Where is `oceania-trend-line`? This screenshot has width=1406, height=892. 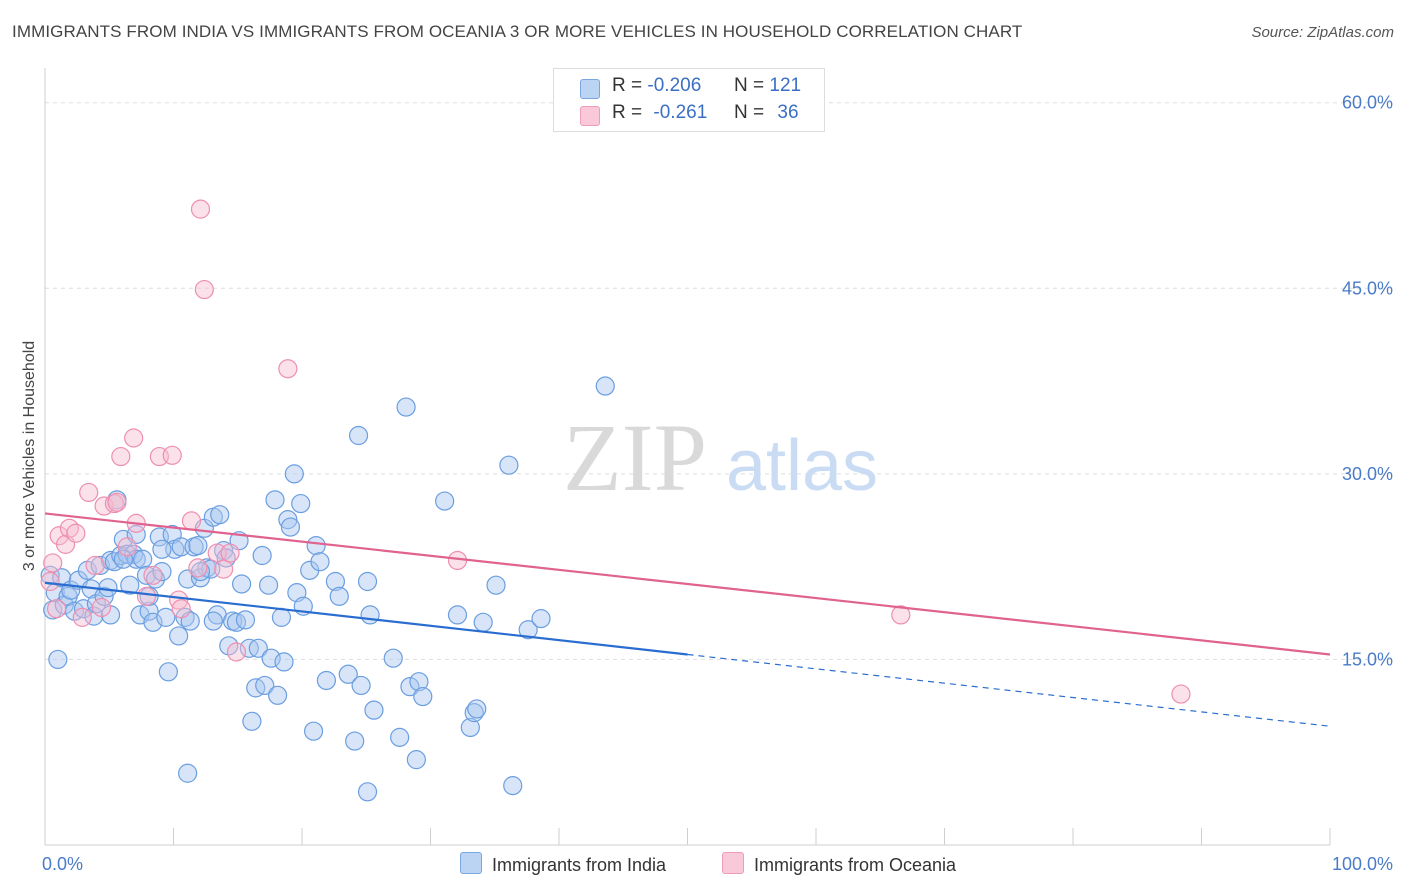
oceania-trend-line is located at coordinates (687, 584).